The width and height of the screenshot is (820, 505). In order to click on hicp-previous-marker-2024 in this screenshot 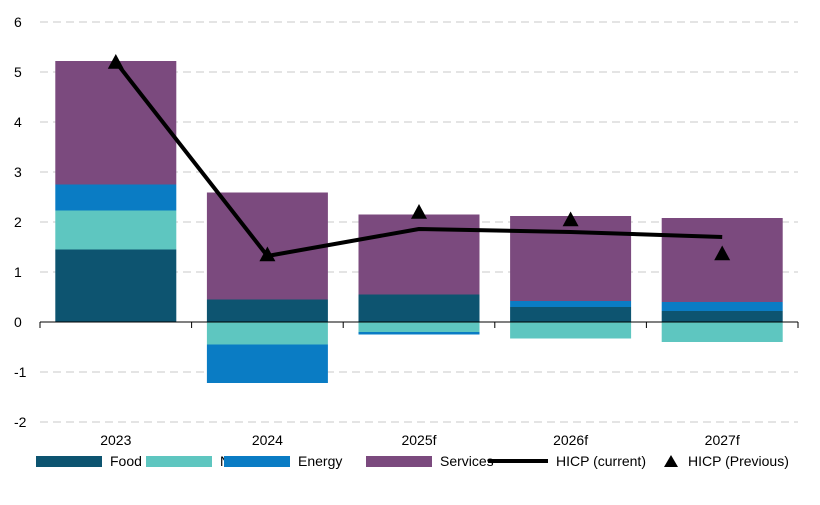, I will do `click(267, 254)`.